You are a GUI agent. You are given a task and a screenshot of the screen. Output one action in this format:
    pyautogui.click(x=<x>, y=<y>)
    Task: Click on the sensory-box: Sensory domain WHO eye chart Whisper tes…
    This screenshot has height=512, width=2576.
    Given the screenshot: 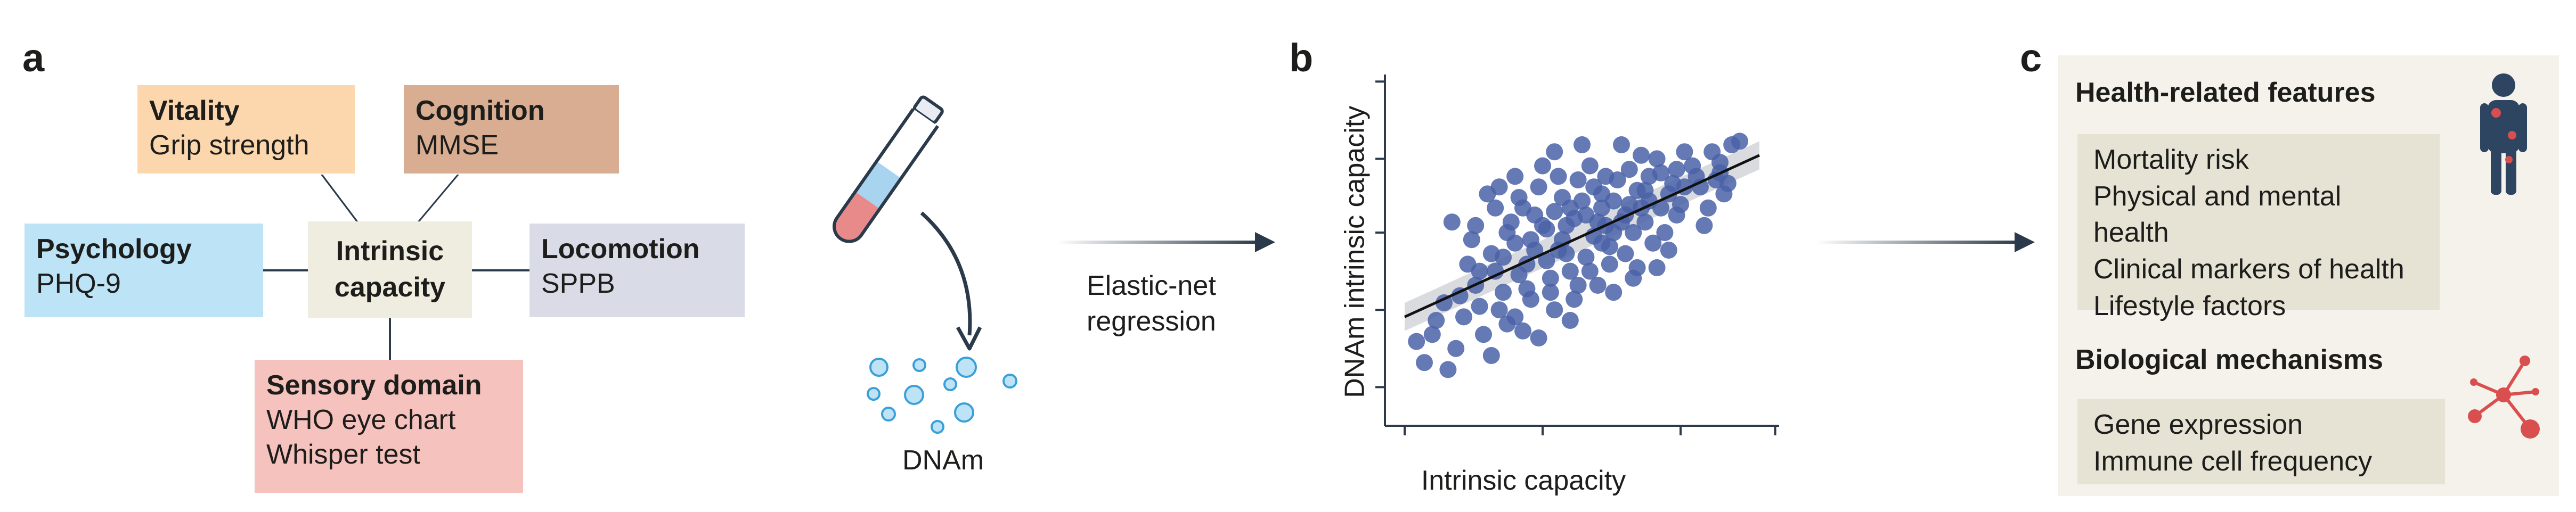 What is the action you would take?
    pyautogui.click(x=389, y=426)
    